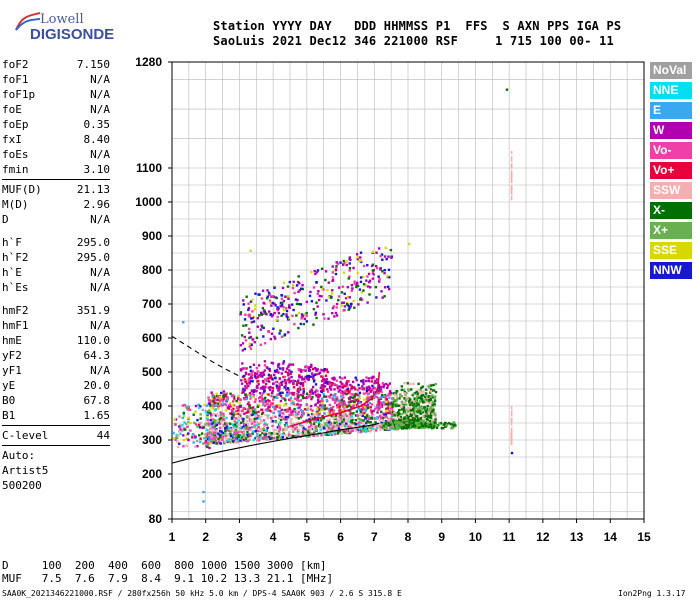  What do you see at coordinates (56, 272) in the screenshot?
I see `param-row: h`E N/A` at bounding box center [56, 272].